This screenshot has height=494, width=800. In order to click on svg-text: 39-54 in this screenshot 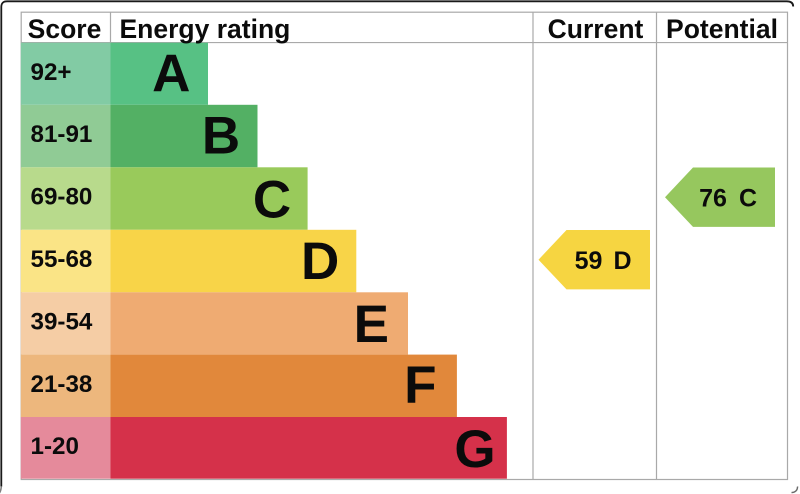, I will do `click(62, 322)`.